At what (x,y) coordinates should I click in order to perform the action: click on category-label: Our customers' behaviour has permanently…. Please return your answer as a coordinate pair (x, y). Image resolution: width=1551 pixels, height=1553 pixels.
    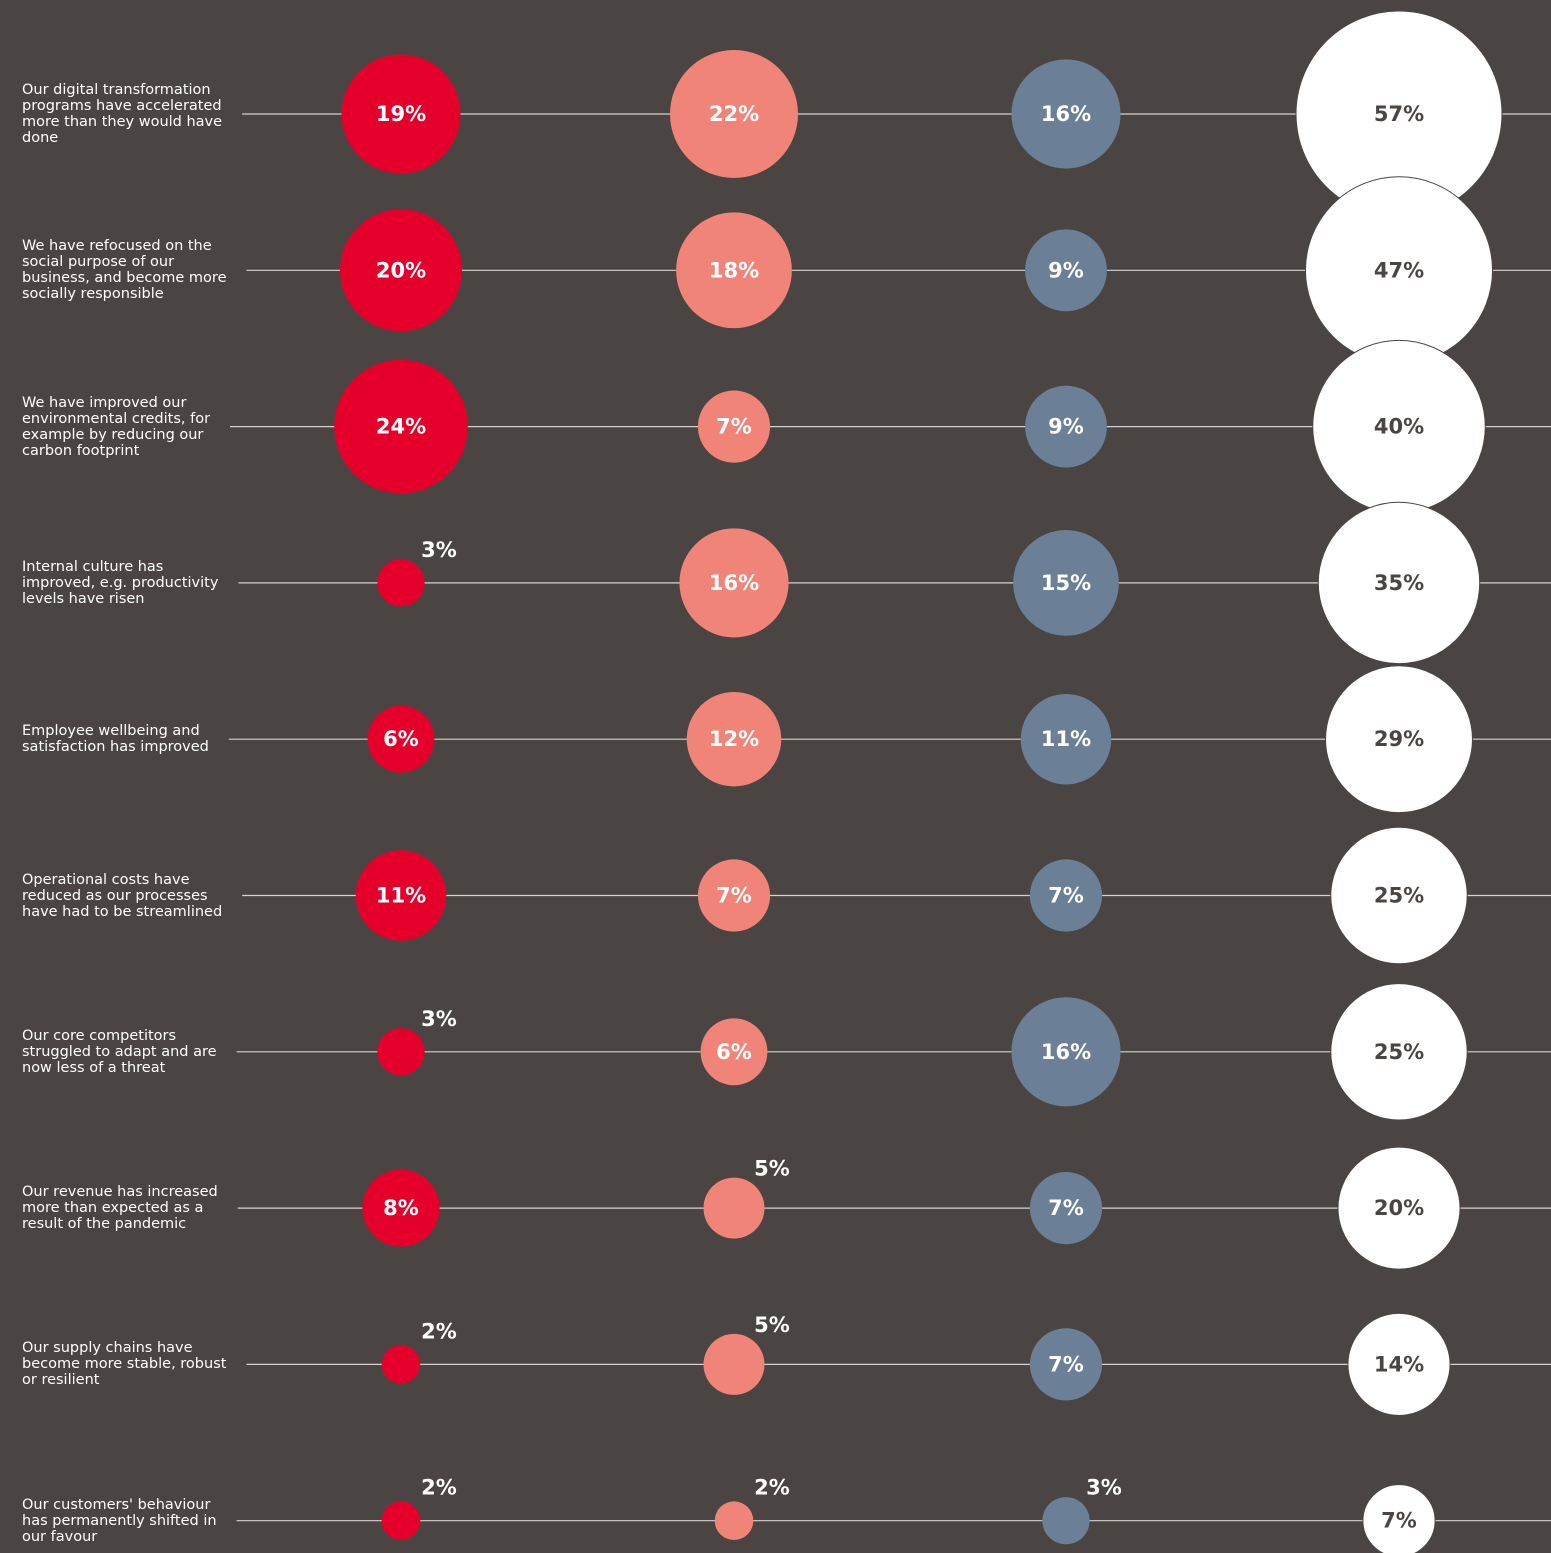
    Looking at the image, I should click on (119, 1520).